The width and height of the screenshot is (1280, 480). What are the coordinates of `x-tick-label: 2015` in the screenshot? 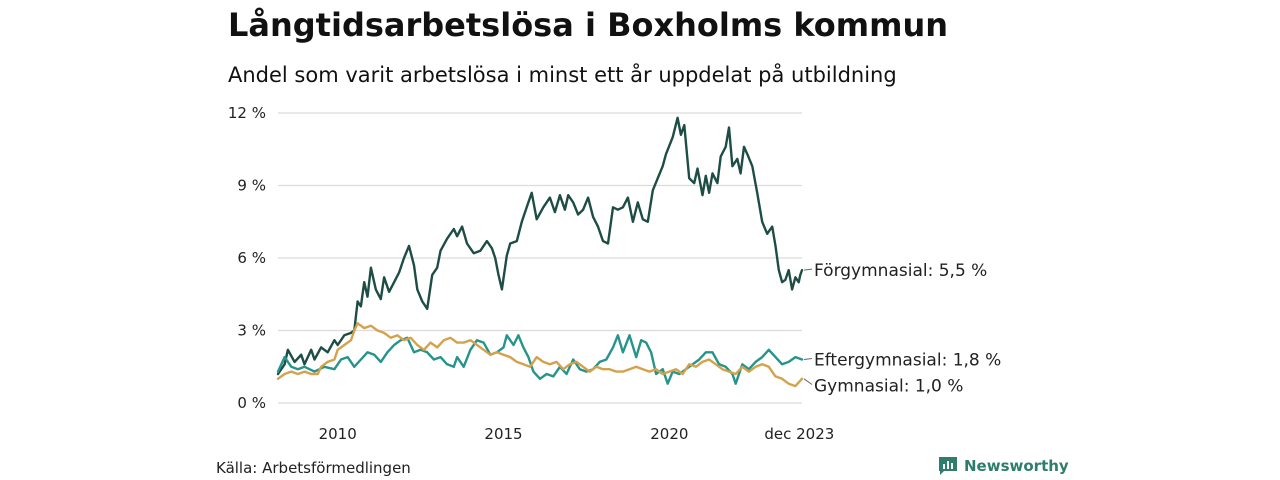 It's located at (503, 434).